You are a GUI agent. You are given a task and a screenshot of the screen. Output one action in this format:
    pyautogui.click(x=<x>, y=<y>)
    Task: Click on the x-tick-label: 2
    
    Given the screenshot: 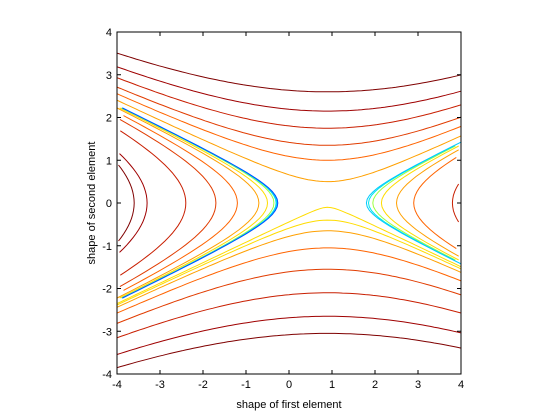 What is the action you would take?
    pyautogui.click(x=375, y=385)
    